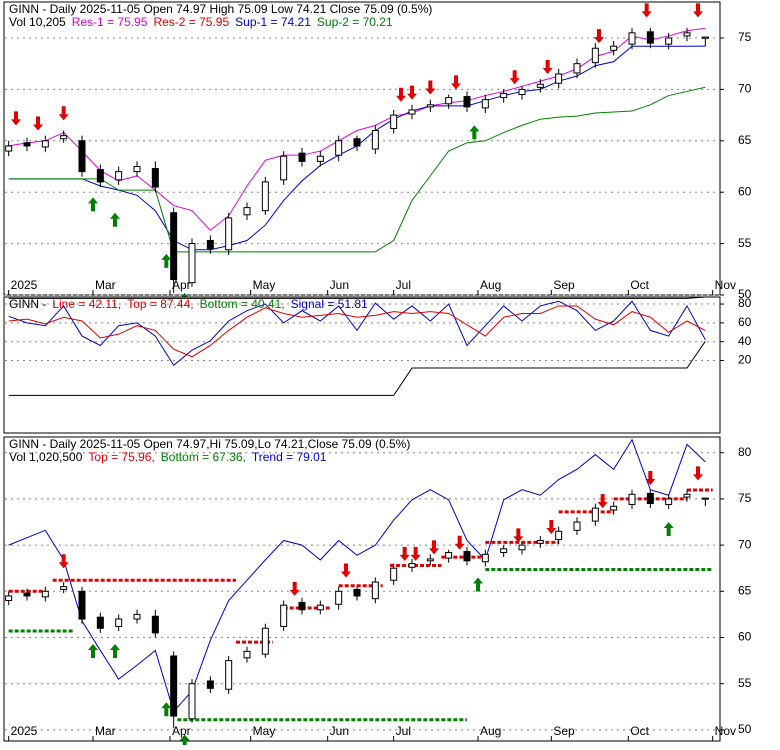 This screenshot has width=780, height=750. I want to click on legend-entry: Res-2 = 75.95, so click(191, 22).